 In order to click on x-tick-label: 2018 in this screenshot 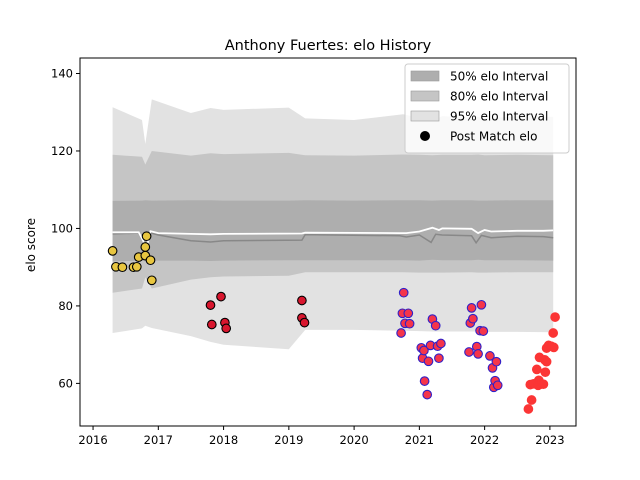, I will do `click(223, 440)`.